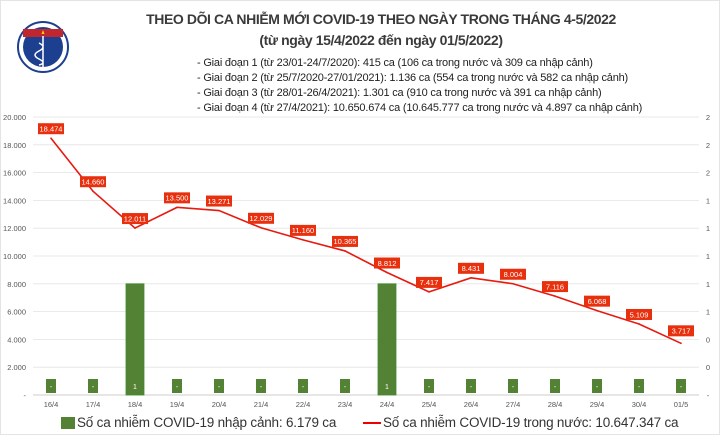 The image size is (720, 435). What do you see at coordinates (639, 404) in the screenshot?
I see `x-axis-tick-label: 30/4` at bounding box center [639, 404].